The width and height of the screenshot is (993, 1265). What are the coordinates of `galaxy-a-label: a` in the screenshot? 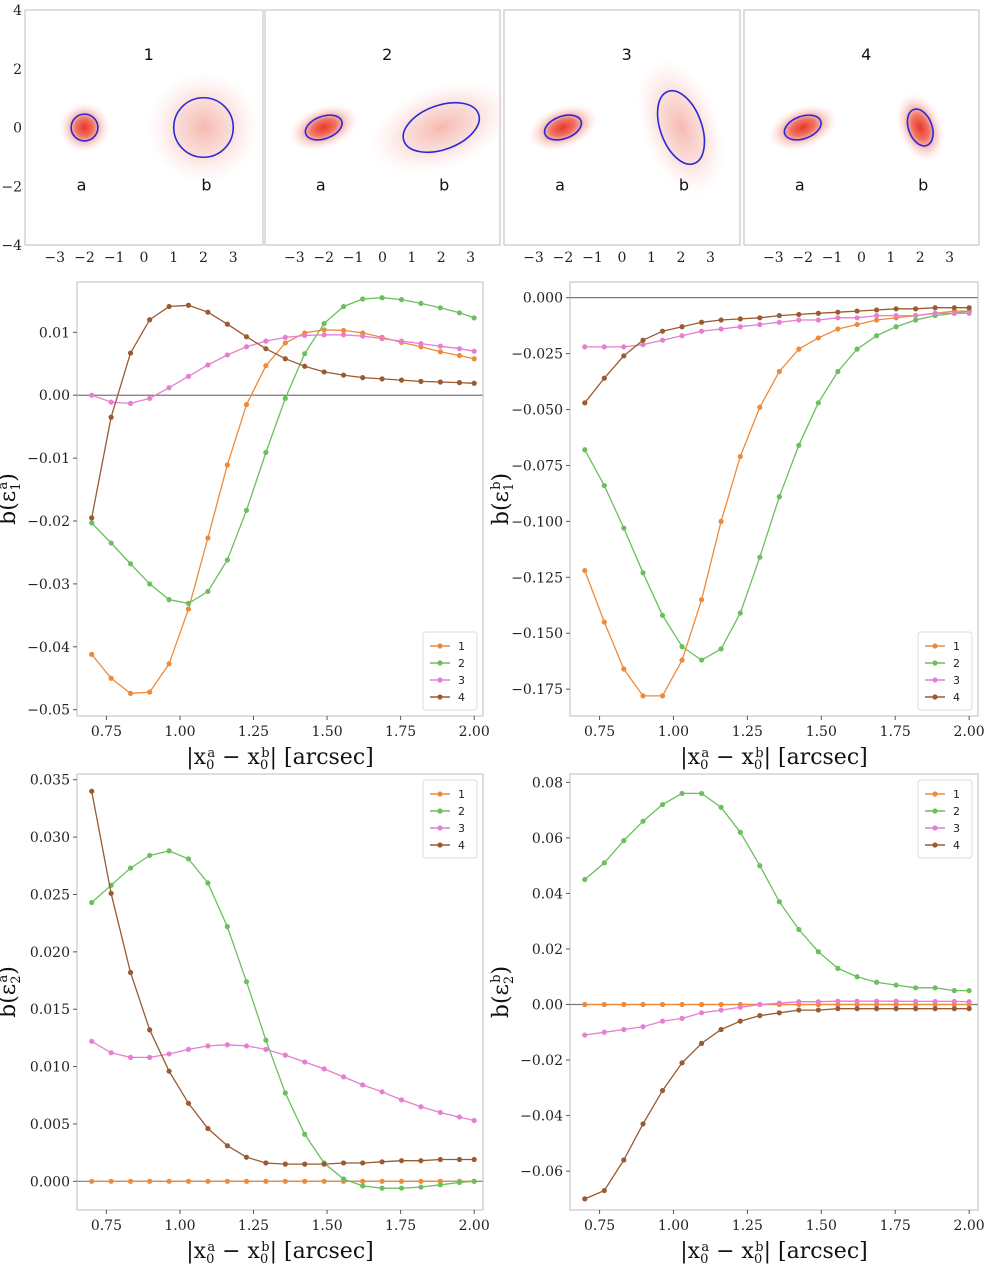 It's located at (560, 185).